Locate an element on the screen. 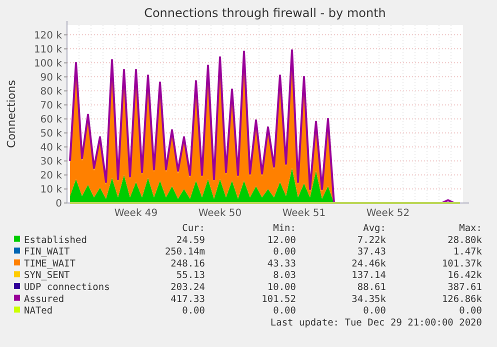  text: 24.46k is located at coordinates (369, 264).